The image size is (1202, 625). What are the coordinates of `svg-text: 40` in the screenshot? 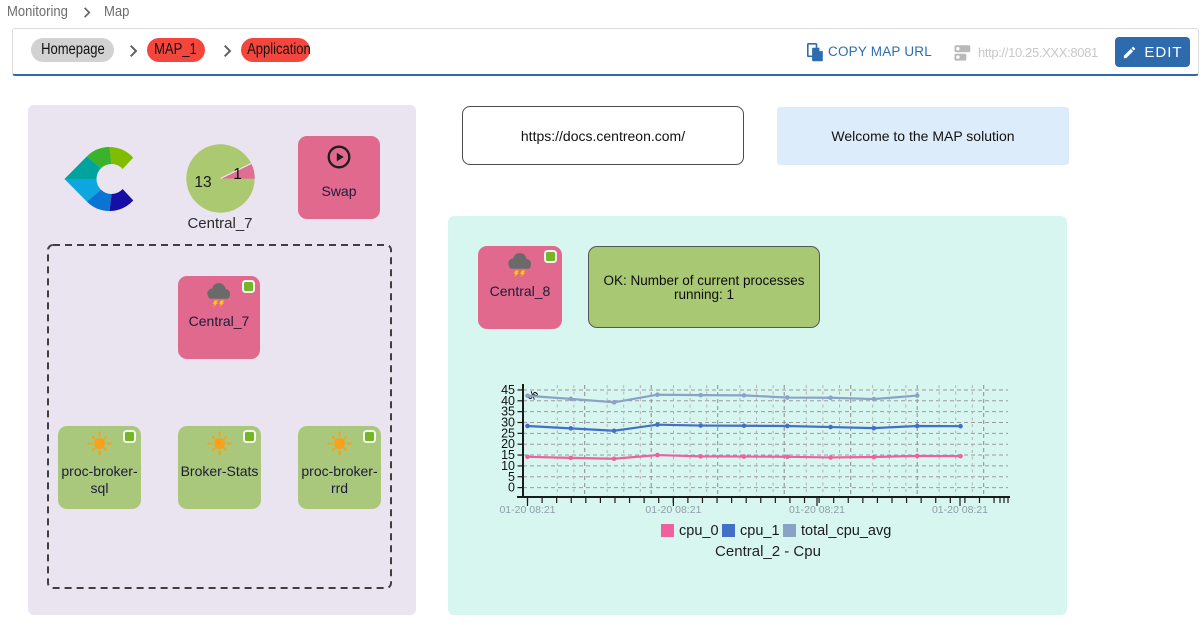 It's located at (508, 401).